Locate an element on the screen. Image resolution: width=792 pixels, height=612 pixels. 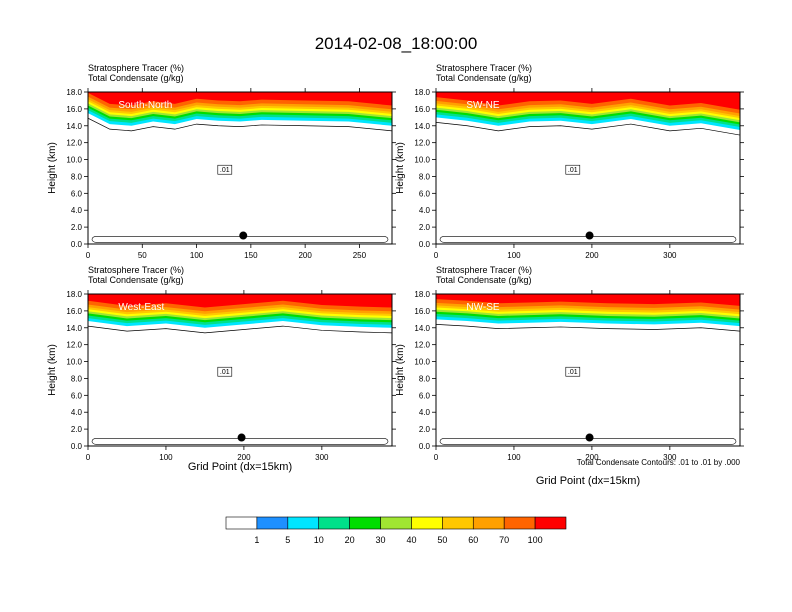
colorbar-label: 1 is located at coordinates (256, 540).